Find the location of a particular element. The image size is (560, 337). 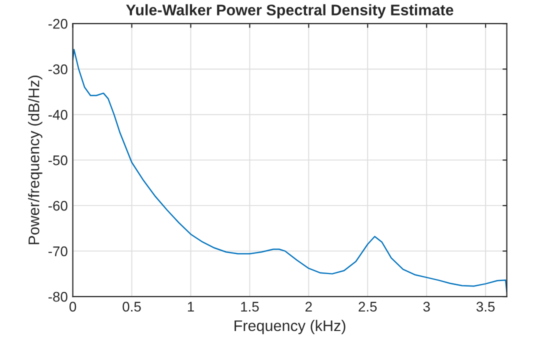

x-tick-label: 0.5 is located at coordinates (131, 307).